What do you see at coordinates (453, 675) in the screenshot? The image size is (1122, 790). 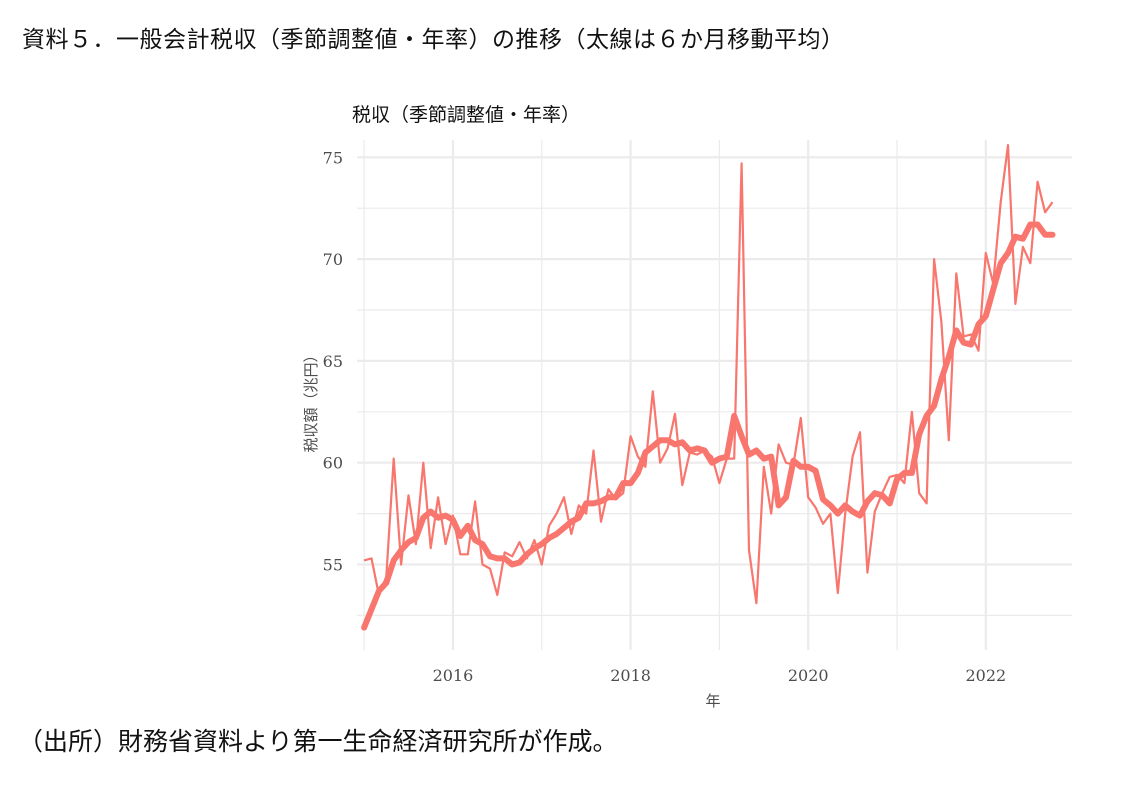 I see `x-tick-label: 2016` at bounding box center [453, 675].